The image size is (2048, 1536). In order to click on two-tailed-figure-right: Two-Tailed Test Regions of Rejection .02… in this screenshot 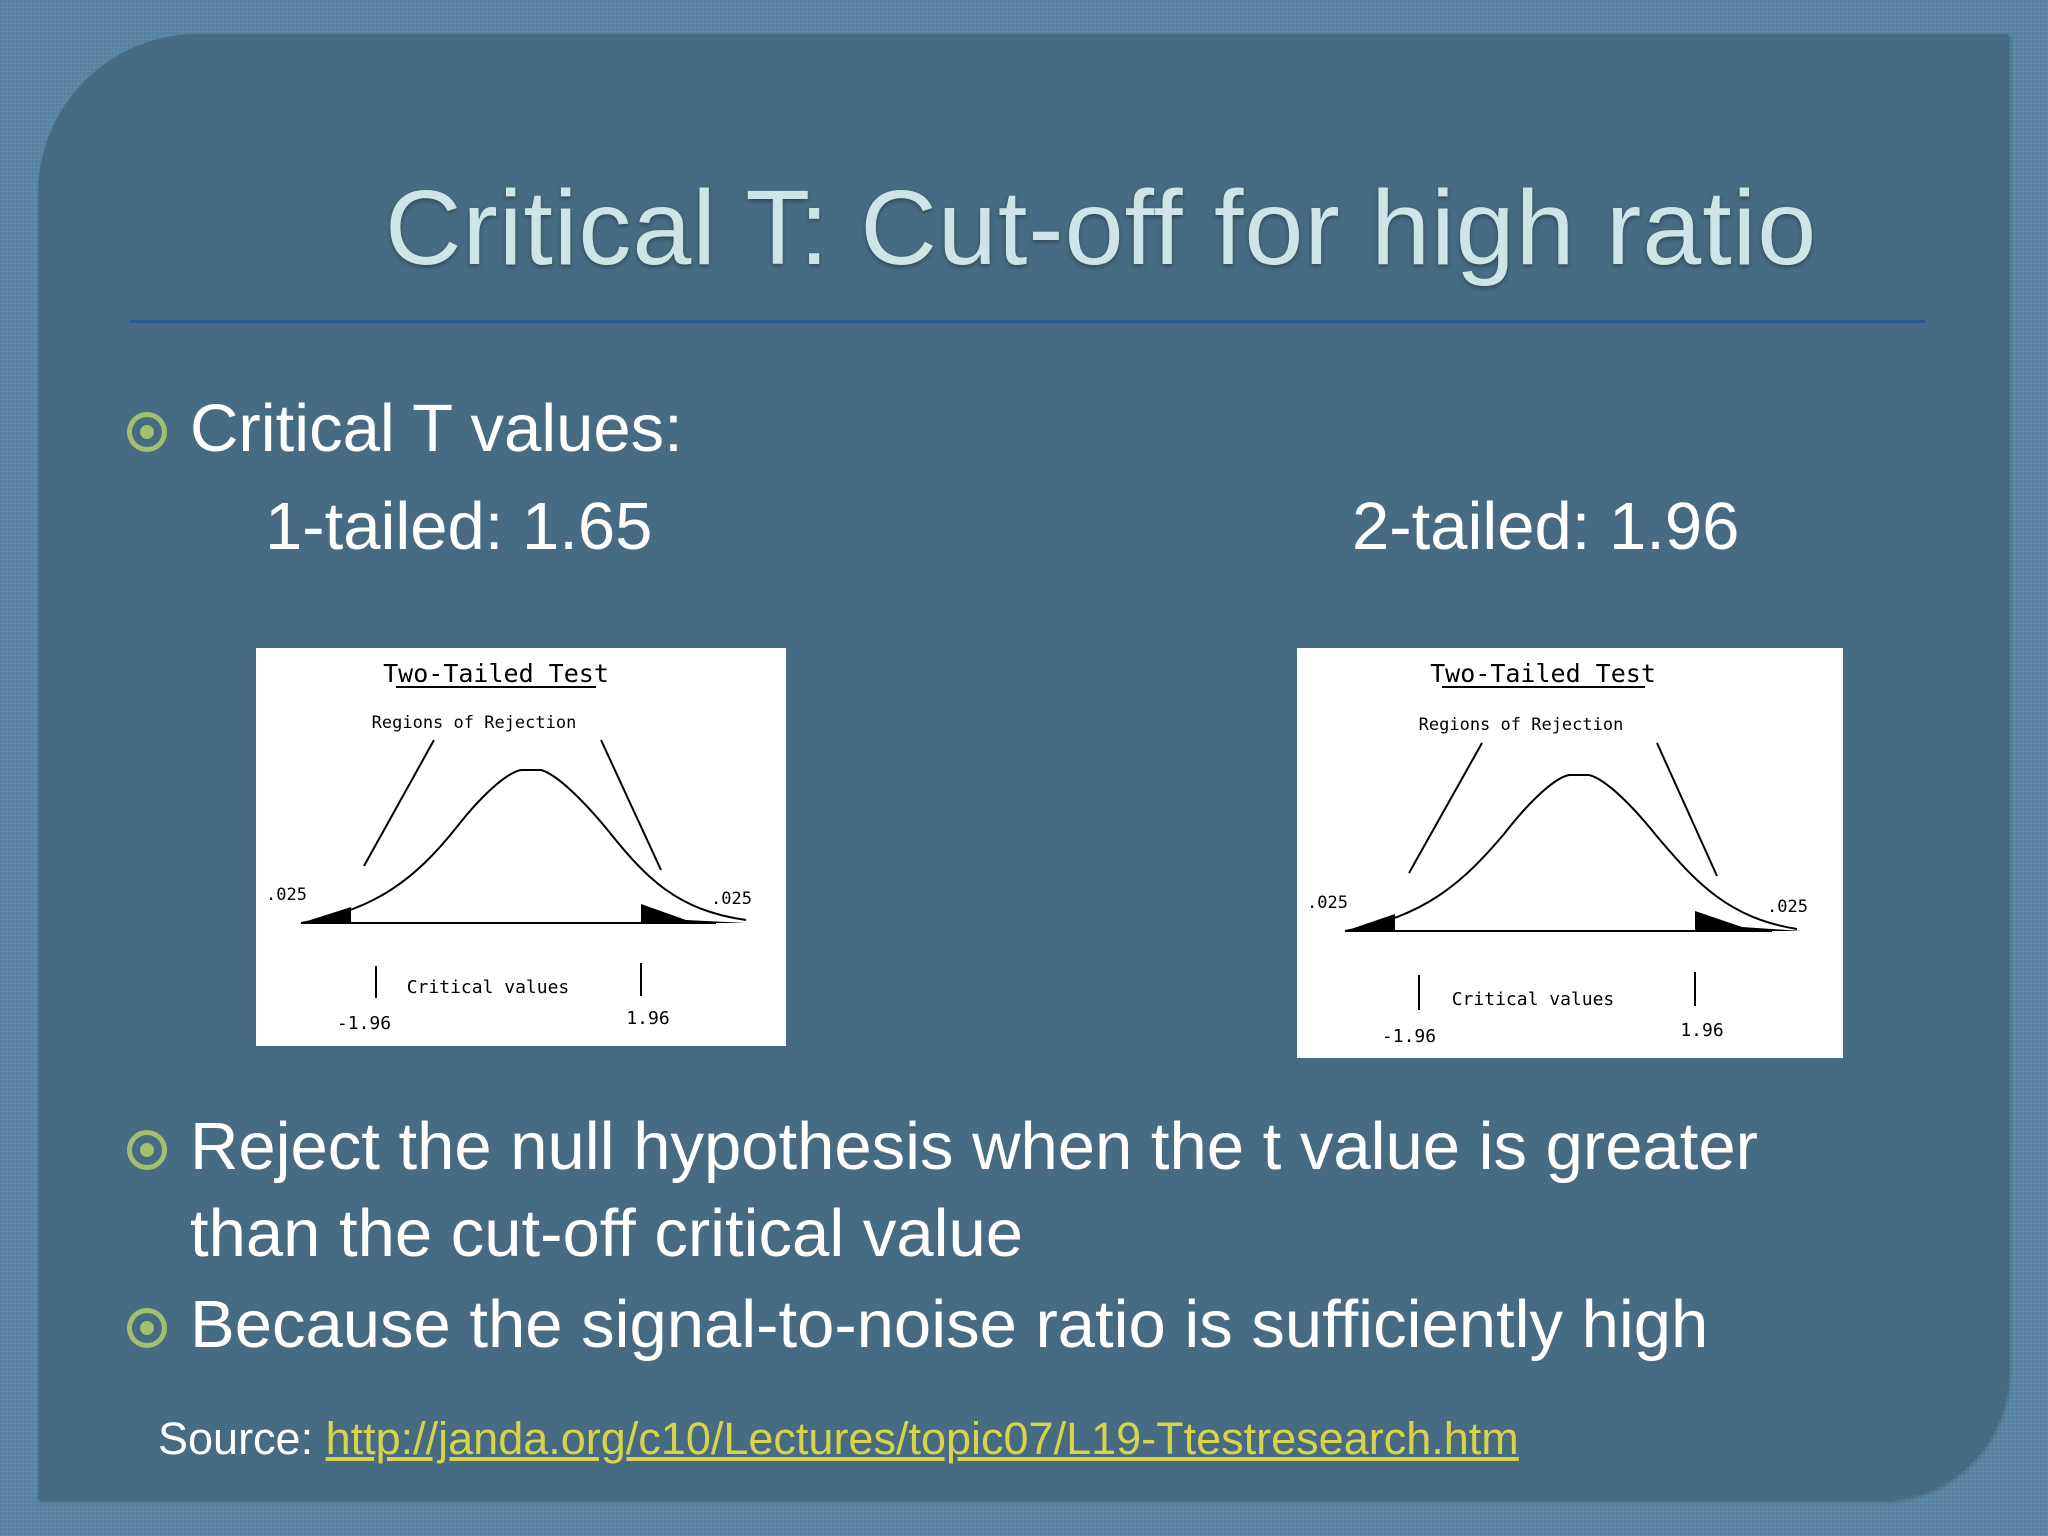, I will do `click(1570, 853)`.